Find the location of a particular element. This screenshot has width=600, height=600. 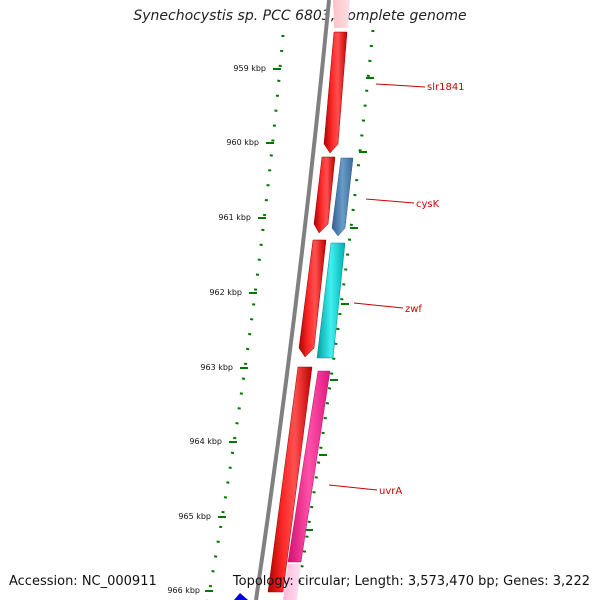

gene-cysK is located at coordinates (342, 197).